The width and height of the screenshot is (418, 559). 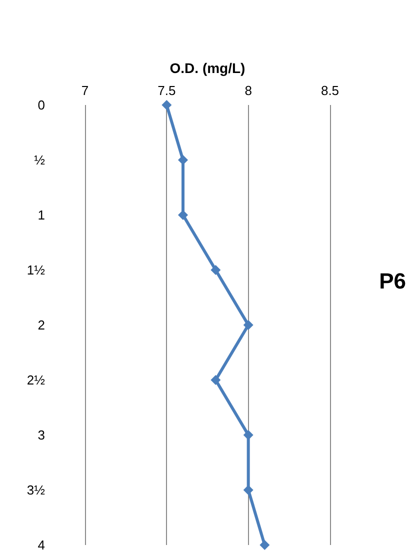 What do you see at coordinates (41, 105) in the screenshot?
I see `y-tick-label: 0` at bounding box center [41, 105].